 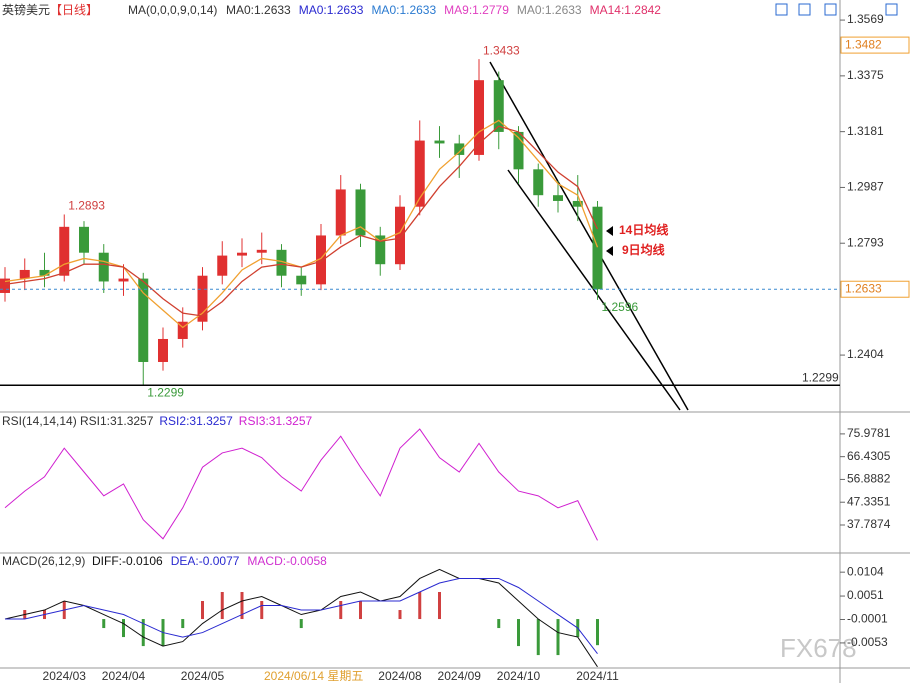 I want to click on ma-legend: MA9:1.2779, so click(x=476, y=10).